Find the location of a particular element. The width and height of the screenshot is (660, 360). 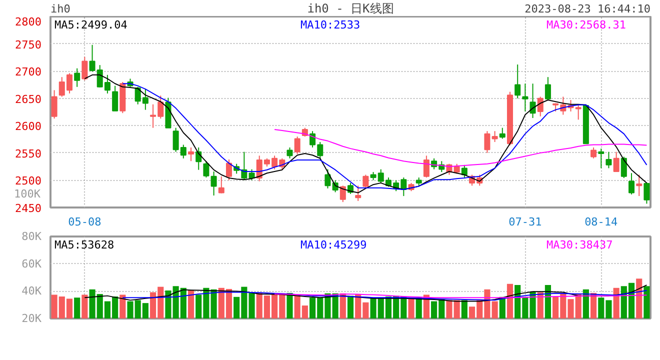

y-tick-label: 40K is located at coordinates (32, 291).